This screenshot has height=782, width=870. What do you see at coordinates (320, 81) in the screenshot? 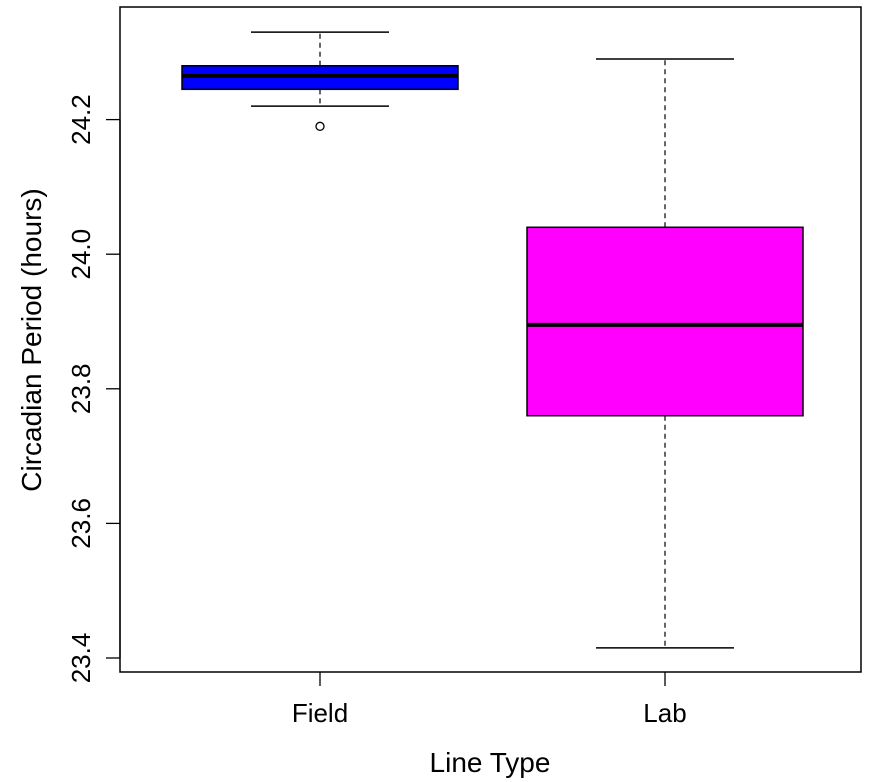
I see `box-field` at bounding box center [320, 81].